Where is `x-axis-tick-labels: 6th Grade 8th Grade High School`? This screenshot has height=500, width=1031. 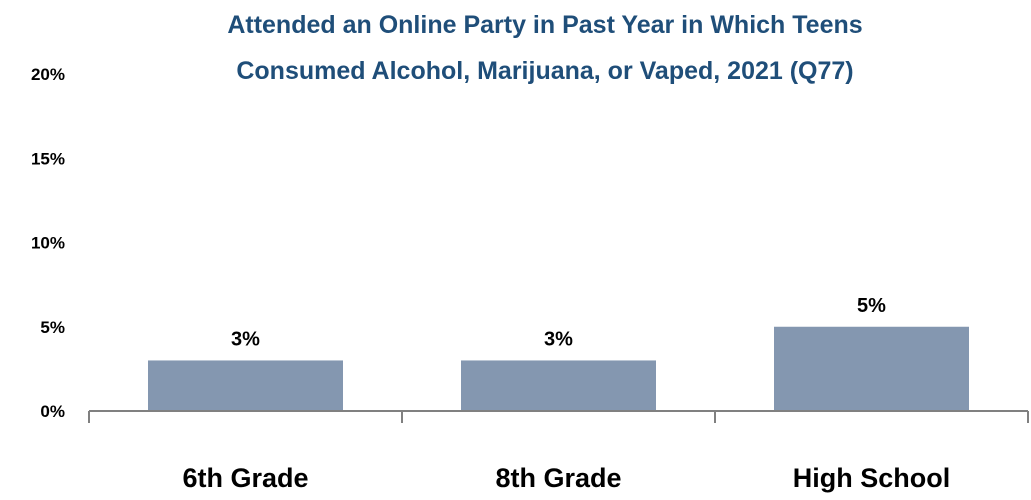 x-axis-tick-labels: 6th Grade 8th Grade High School is located at coordinates (566, 478).